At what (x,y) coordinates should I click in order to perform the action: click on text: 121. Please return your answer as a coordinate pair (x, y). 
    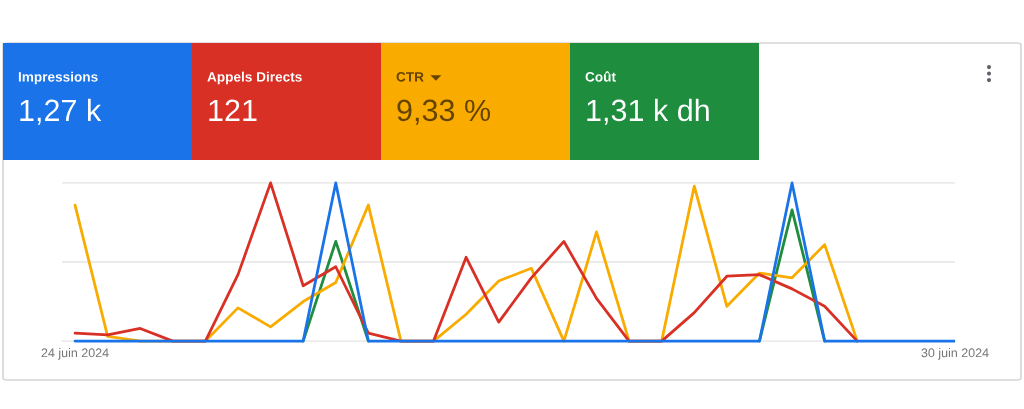
    Looking at the image, I should click on (233, 110).